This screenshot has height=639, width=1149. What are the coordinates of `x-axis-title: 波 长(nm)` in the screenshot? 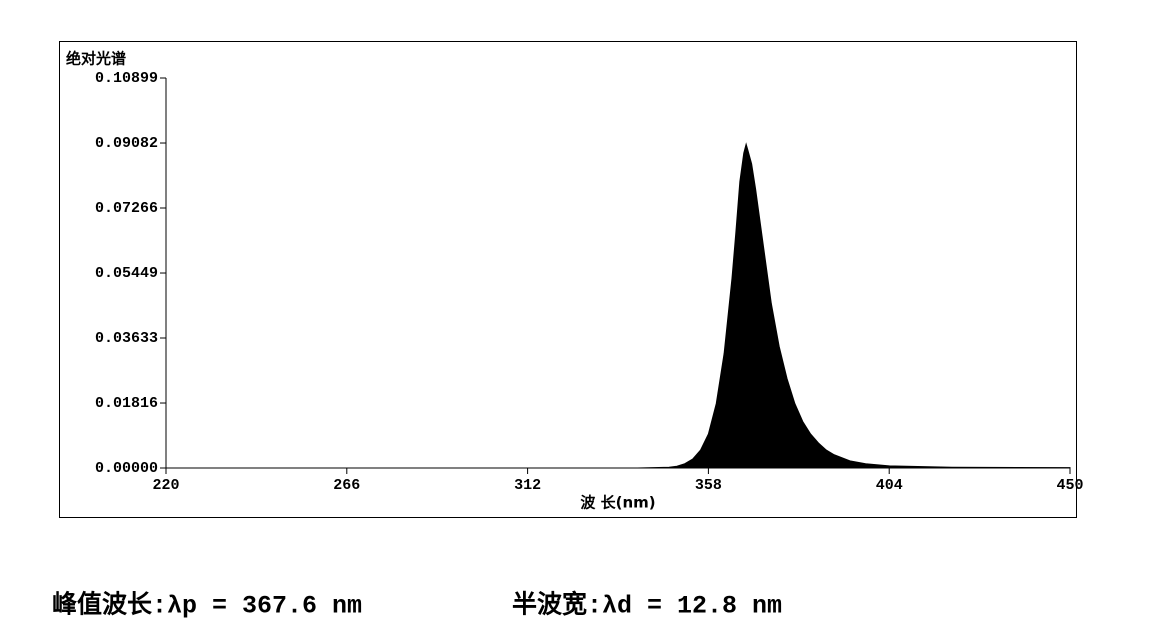 It's located at (617, 503).